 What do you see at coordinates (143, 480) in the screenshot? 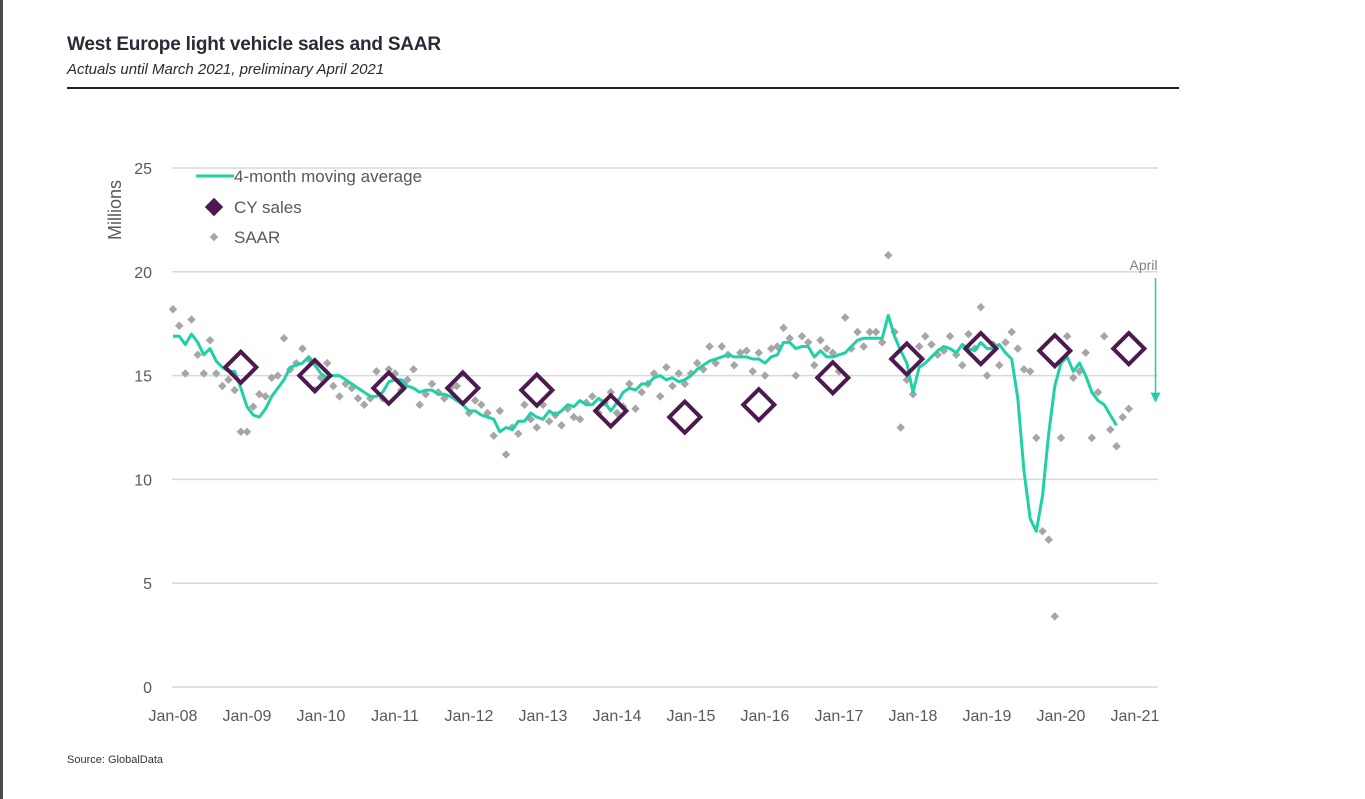
I see `y-tick-label: 10` at bounding box center [143, 480].